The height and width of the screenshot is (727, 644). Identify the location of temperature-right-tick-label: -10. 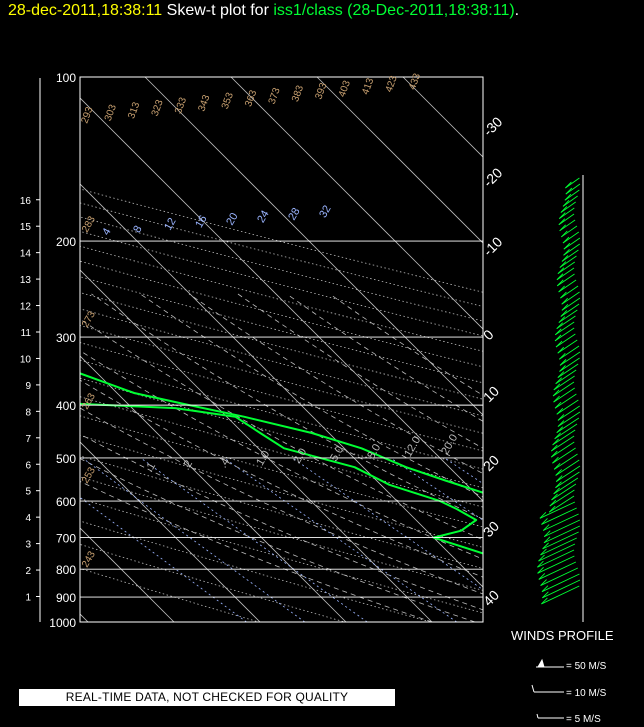
(493, 246).